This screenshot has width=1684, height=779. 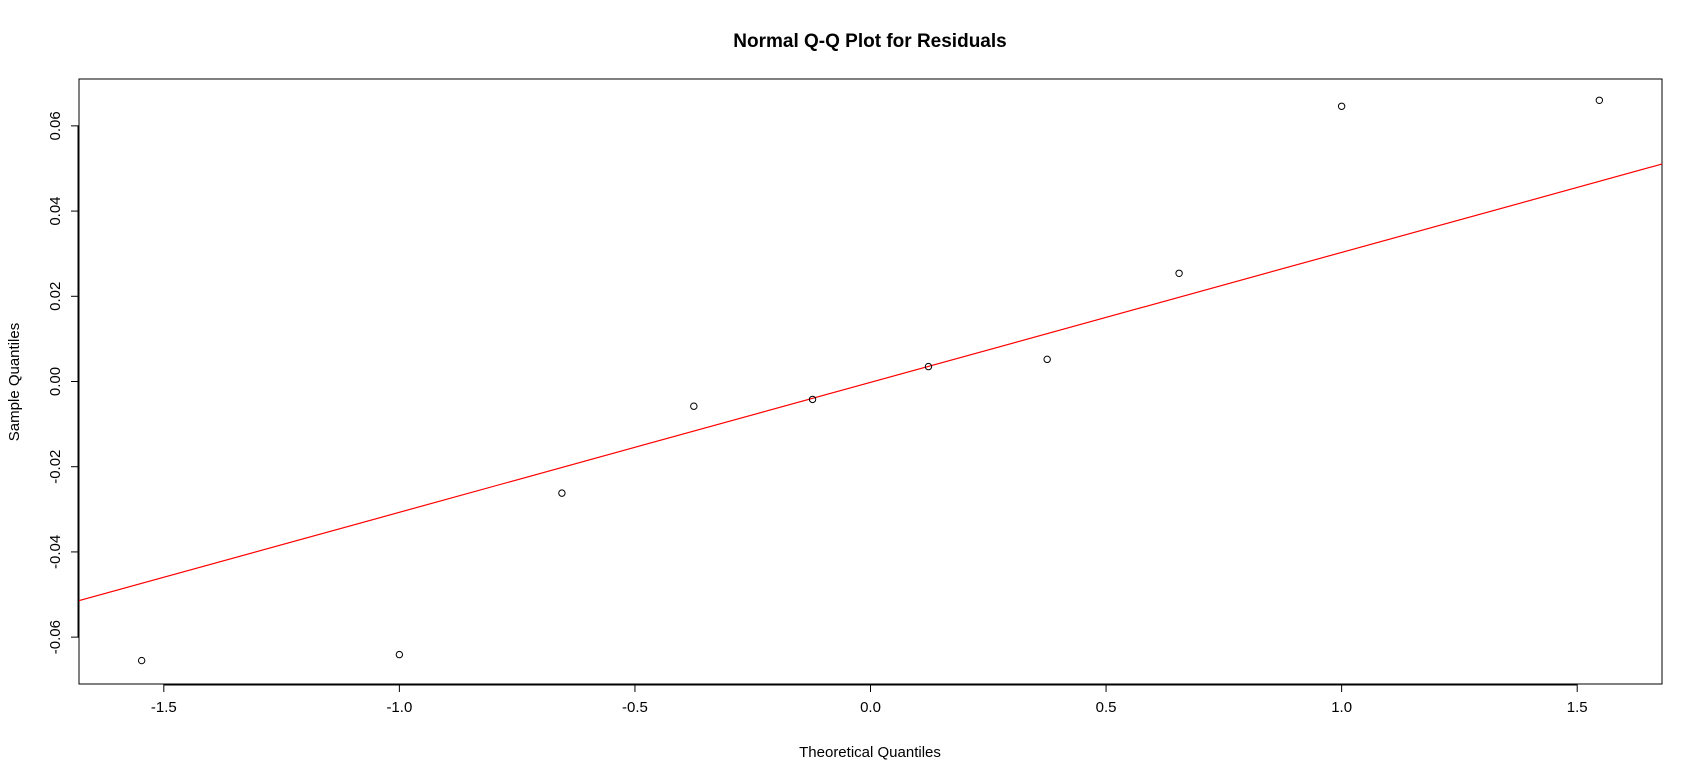 What do you see at coordinates (55, 381) in the screenshot?
I see `y-tick-label: 0.00` at bounding box center [55, 381].